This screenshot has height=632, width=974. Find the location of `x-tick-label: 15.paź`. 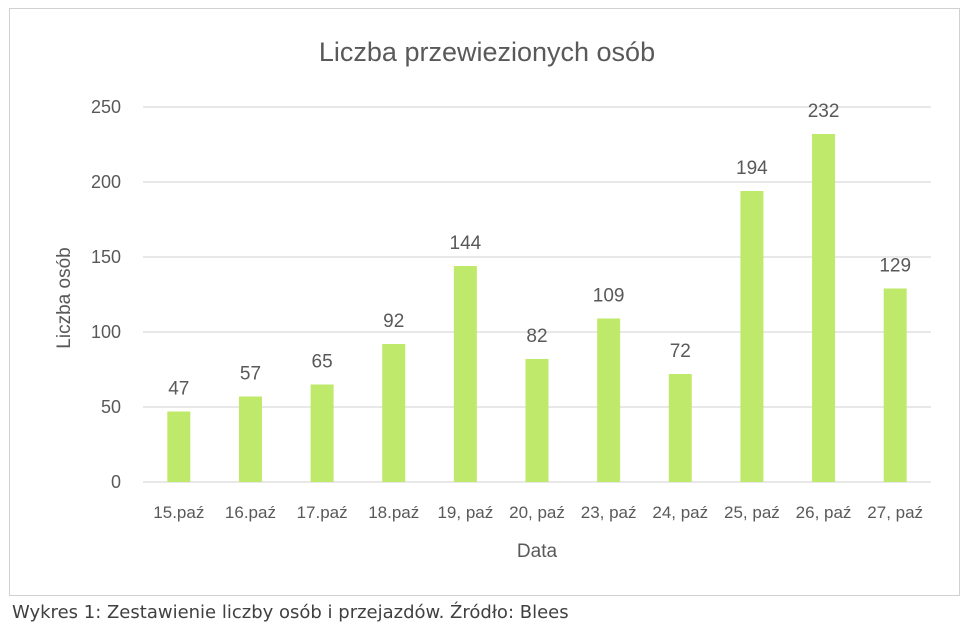

x-tick-label: 15.paź is located at coordinates (178, 512).